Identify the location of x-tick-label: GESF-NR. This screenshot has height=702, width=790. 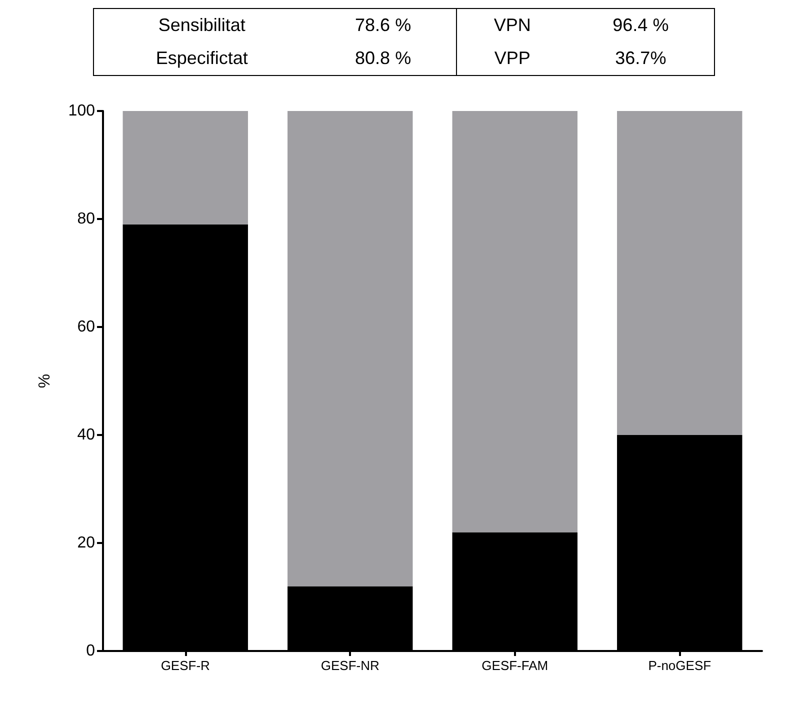
(350, 665).